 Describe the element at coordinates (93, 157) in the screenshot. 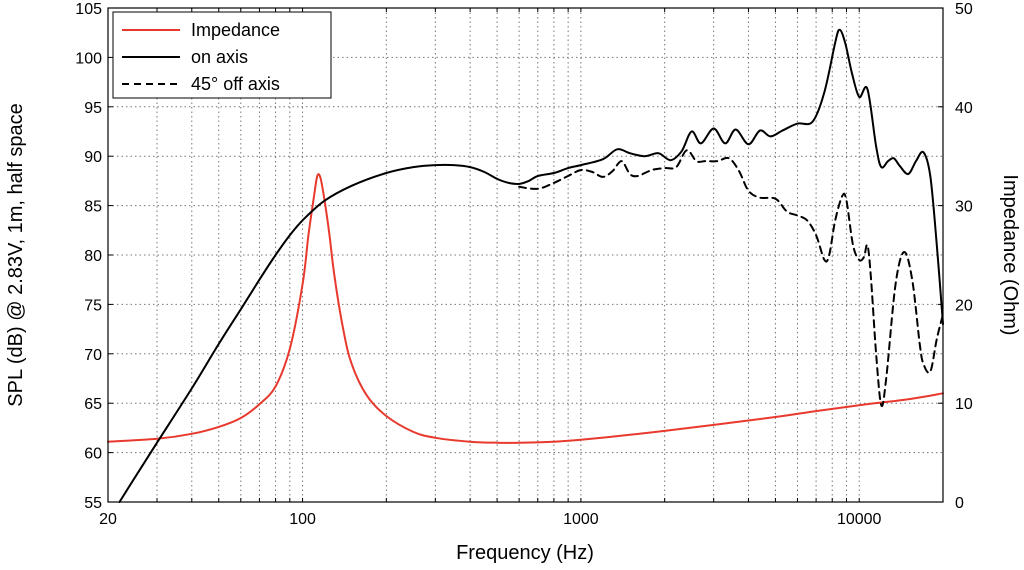

I see `y-left-tick-label: 90` at that location.